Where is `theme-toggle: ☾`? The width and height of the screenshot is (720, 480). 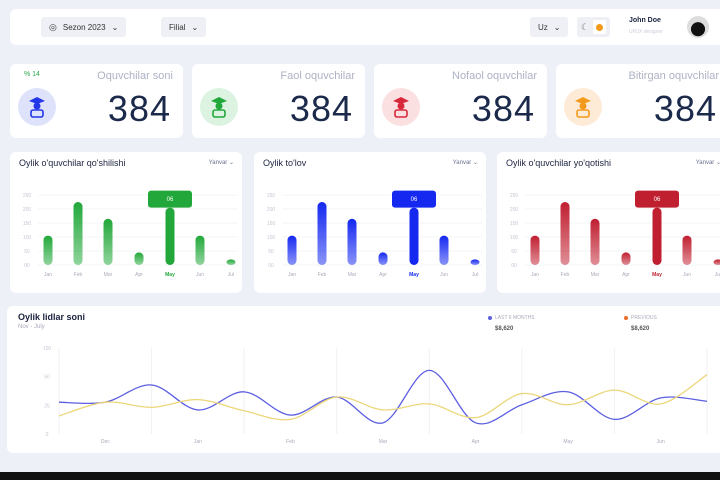
theme-toggle: ☾ is located at coordinates (594, 27).